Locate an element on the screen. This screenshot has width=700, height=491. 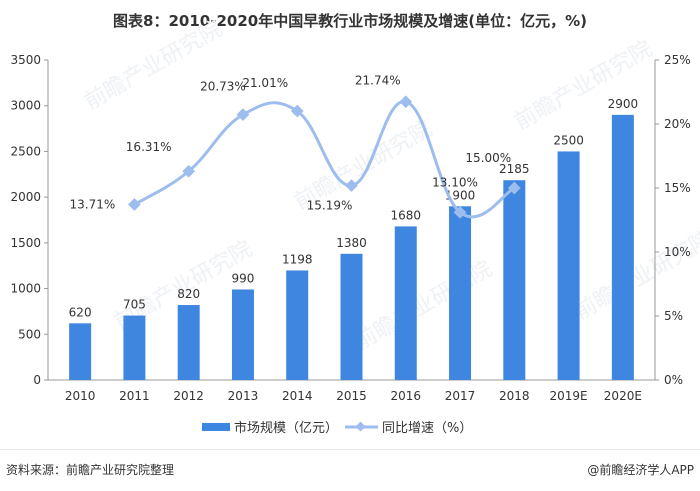
x-tick-label: 2017 is located at coordinates (460, 396).